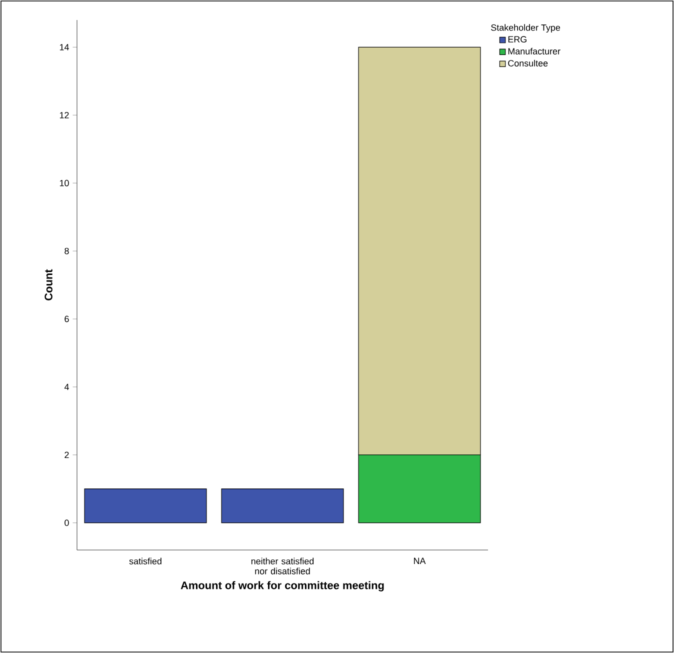  What do you see at coordinates (66, 455) in the screenshot?
I see `y-tick-label: 2` at bounding box center [66, 455].